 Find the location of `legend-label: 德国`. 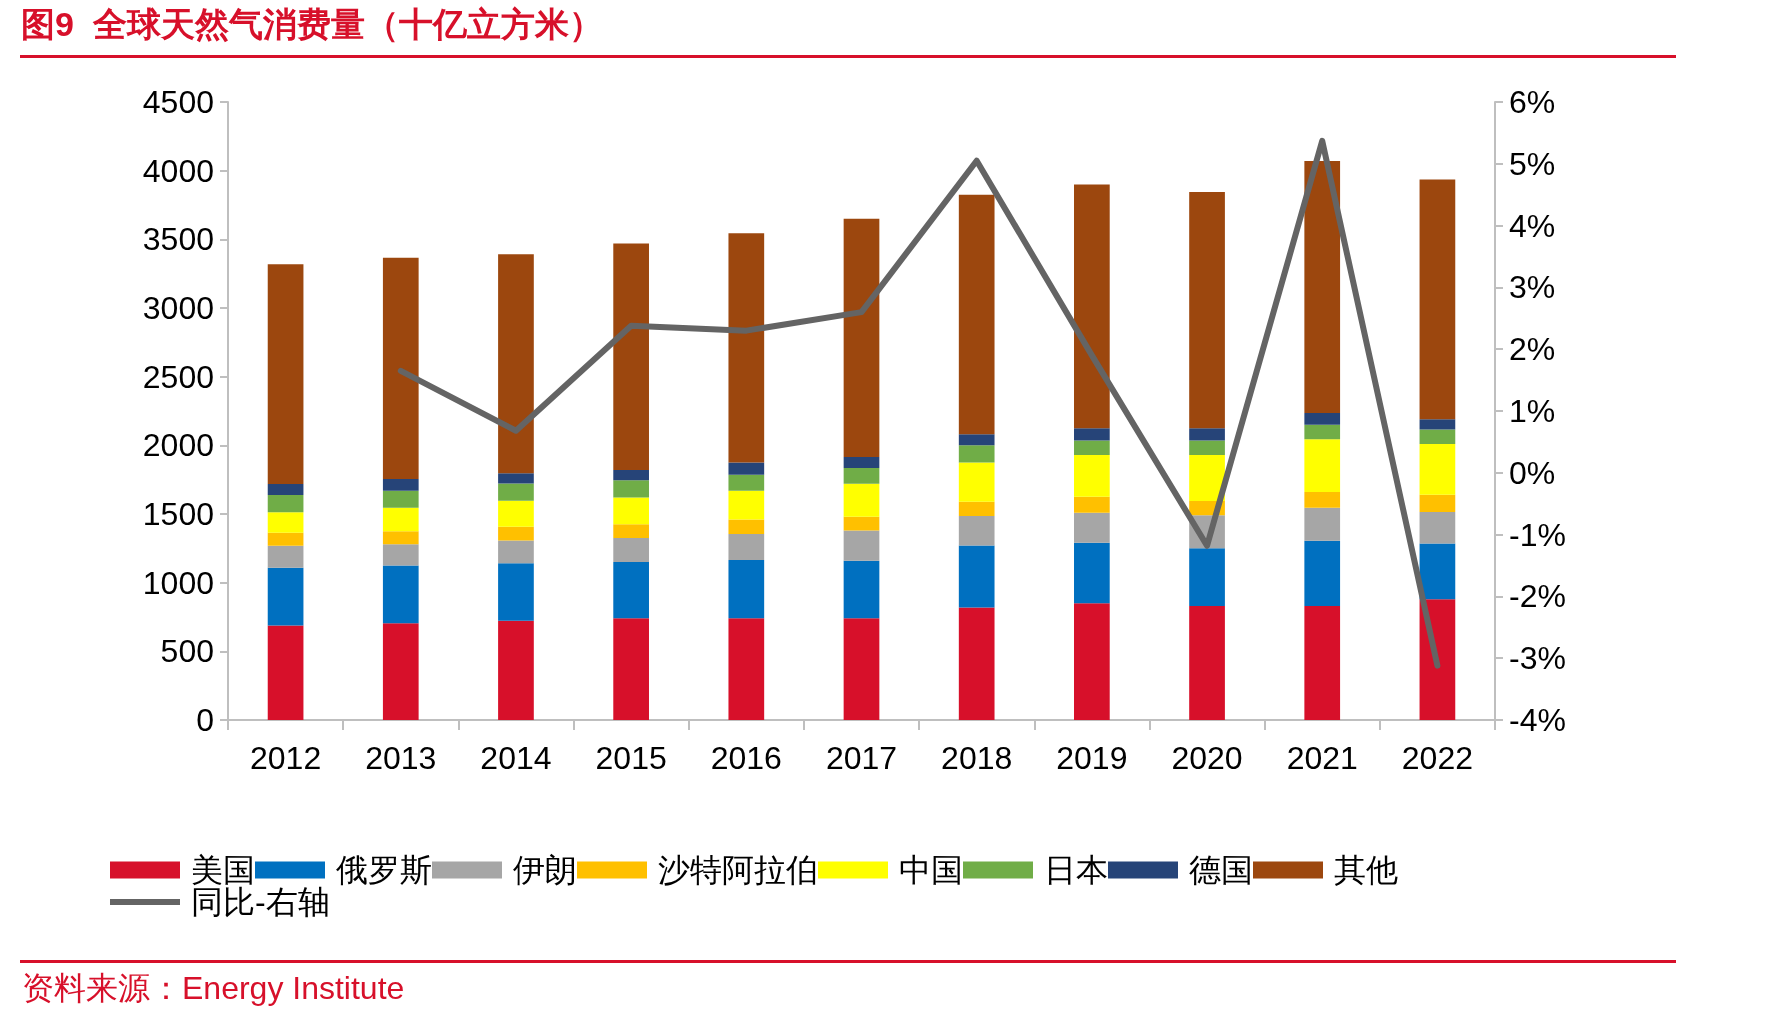

legend-label: 德国 is located at coordinates (1221, 870).